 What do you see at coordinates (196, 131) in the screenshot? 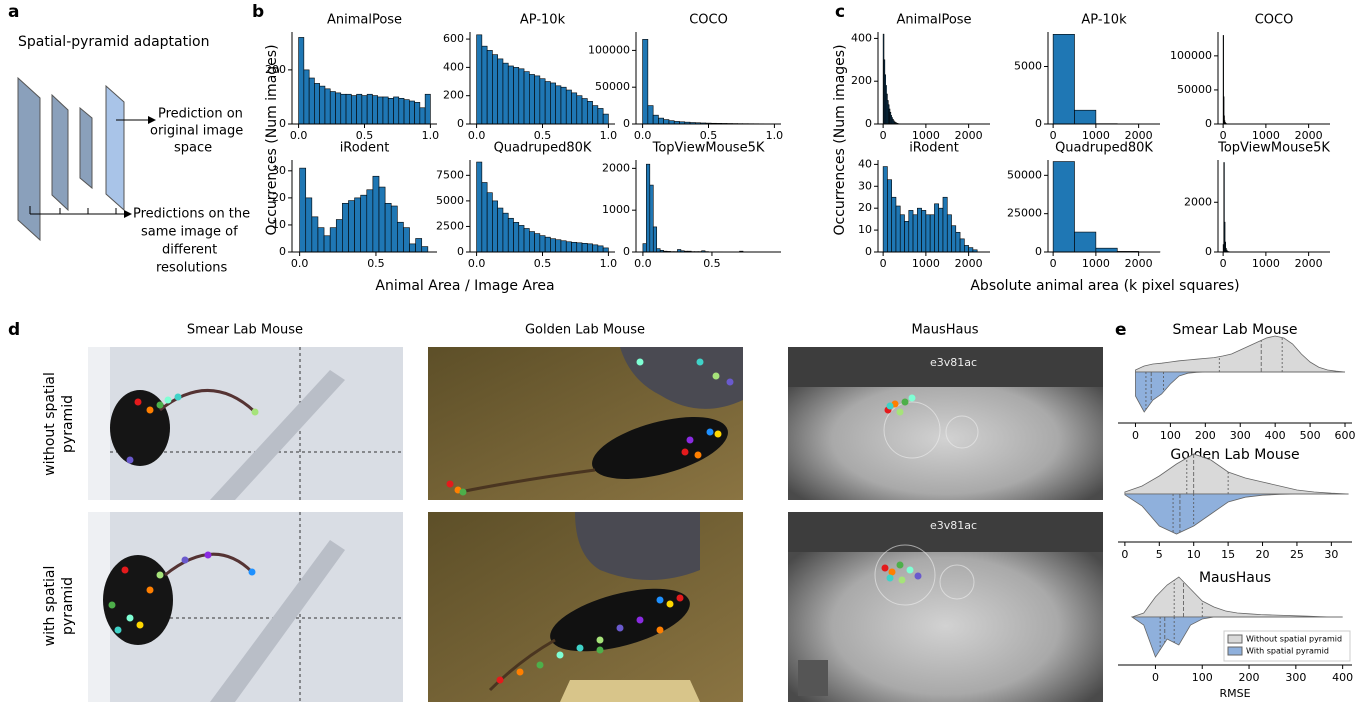
I see `output-label: original image` at bounding box center [196, 131].